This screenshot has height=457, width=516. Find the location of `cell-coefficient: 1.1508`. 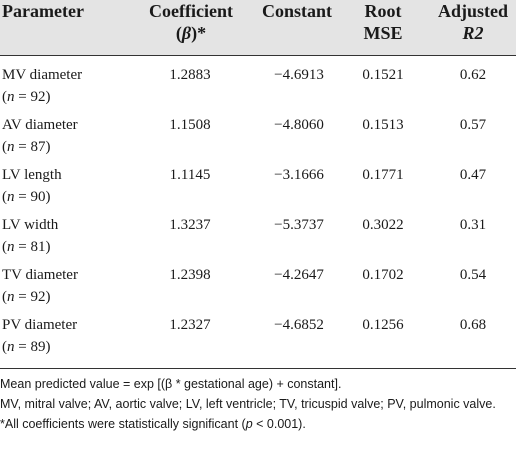

cell-coefficient: 1.1508 is located at coordinates (190, 125).